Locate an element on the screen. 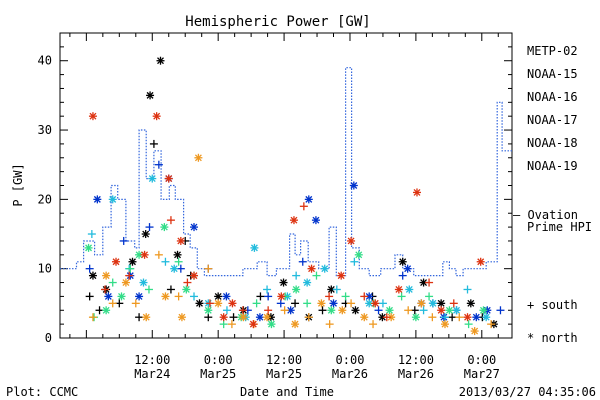 Image resolution: width=600 pixels, height=400 pixels. legend-south: + south is located at coordinates (552, 305).